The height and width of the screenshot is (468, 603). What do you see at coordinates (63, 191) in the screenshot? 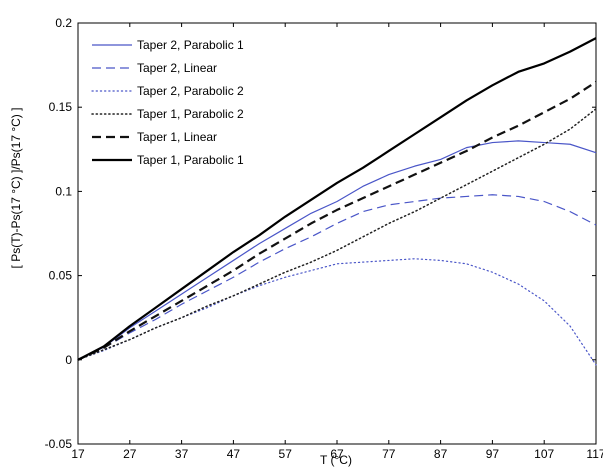
I see `y-tick-label: 0.1` at bounding box center [63, 191].